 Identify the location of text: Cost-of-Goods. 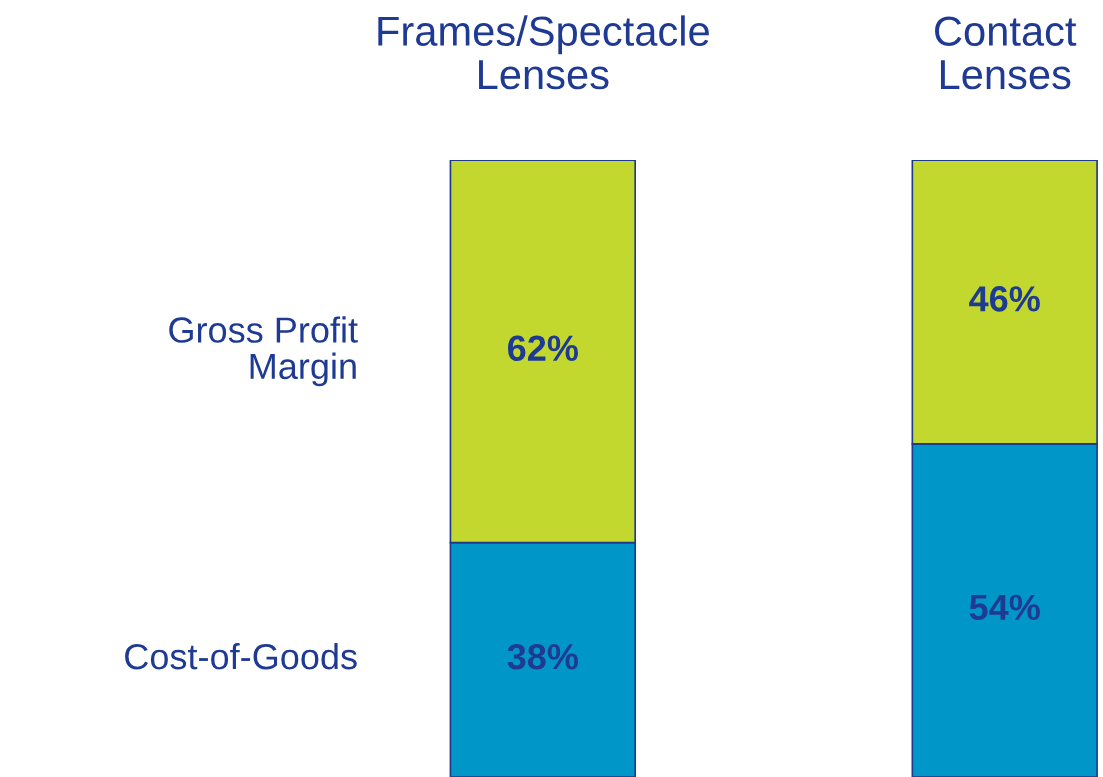
(241, 656).